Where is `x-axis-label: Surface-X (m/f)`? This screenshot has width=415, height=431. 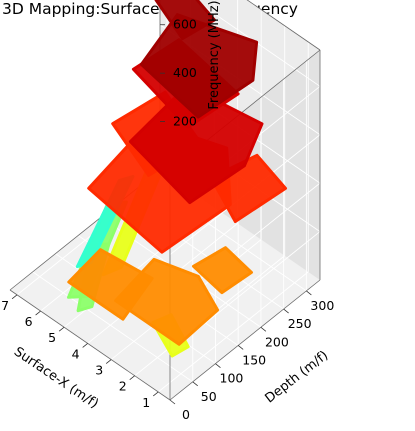
x-axis-label: Surface-X (m/f) is located at coordinates (56, 377).